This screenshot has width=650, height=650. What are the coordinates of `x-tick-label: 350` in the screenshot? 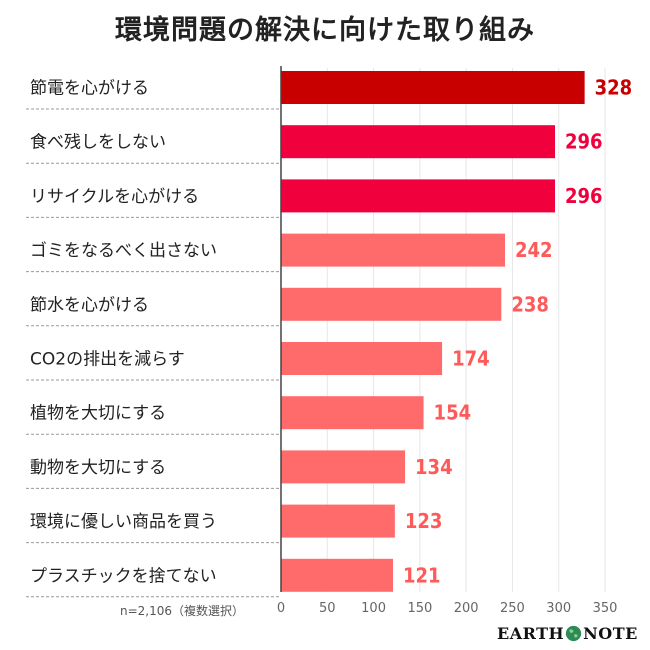 It's located at (605, 608).